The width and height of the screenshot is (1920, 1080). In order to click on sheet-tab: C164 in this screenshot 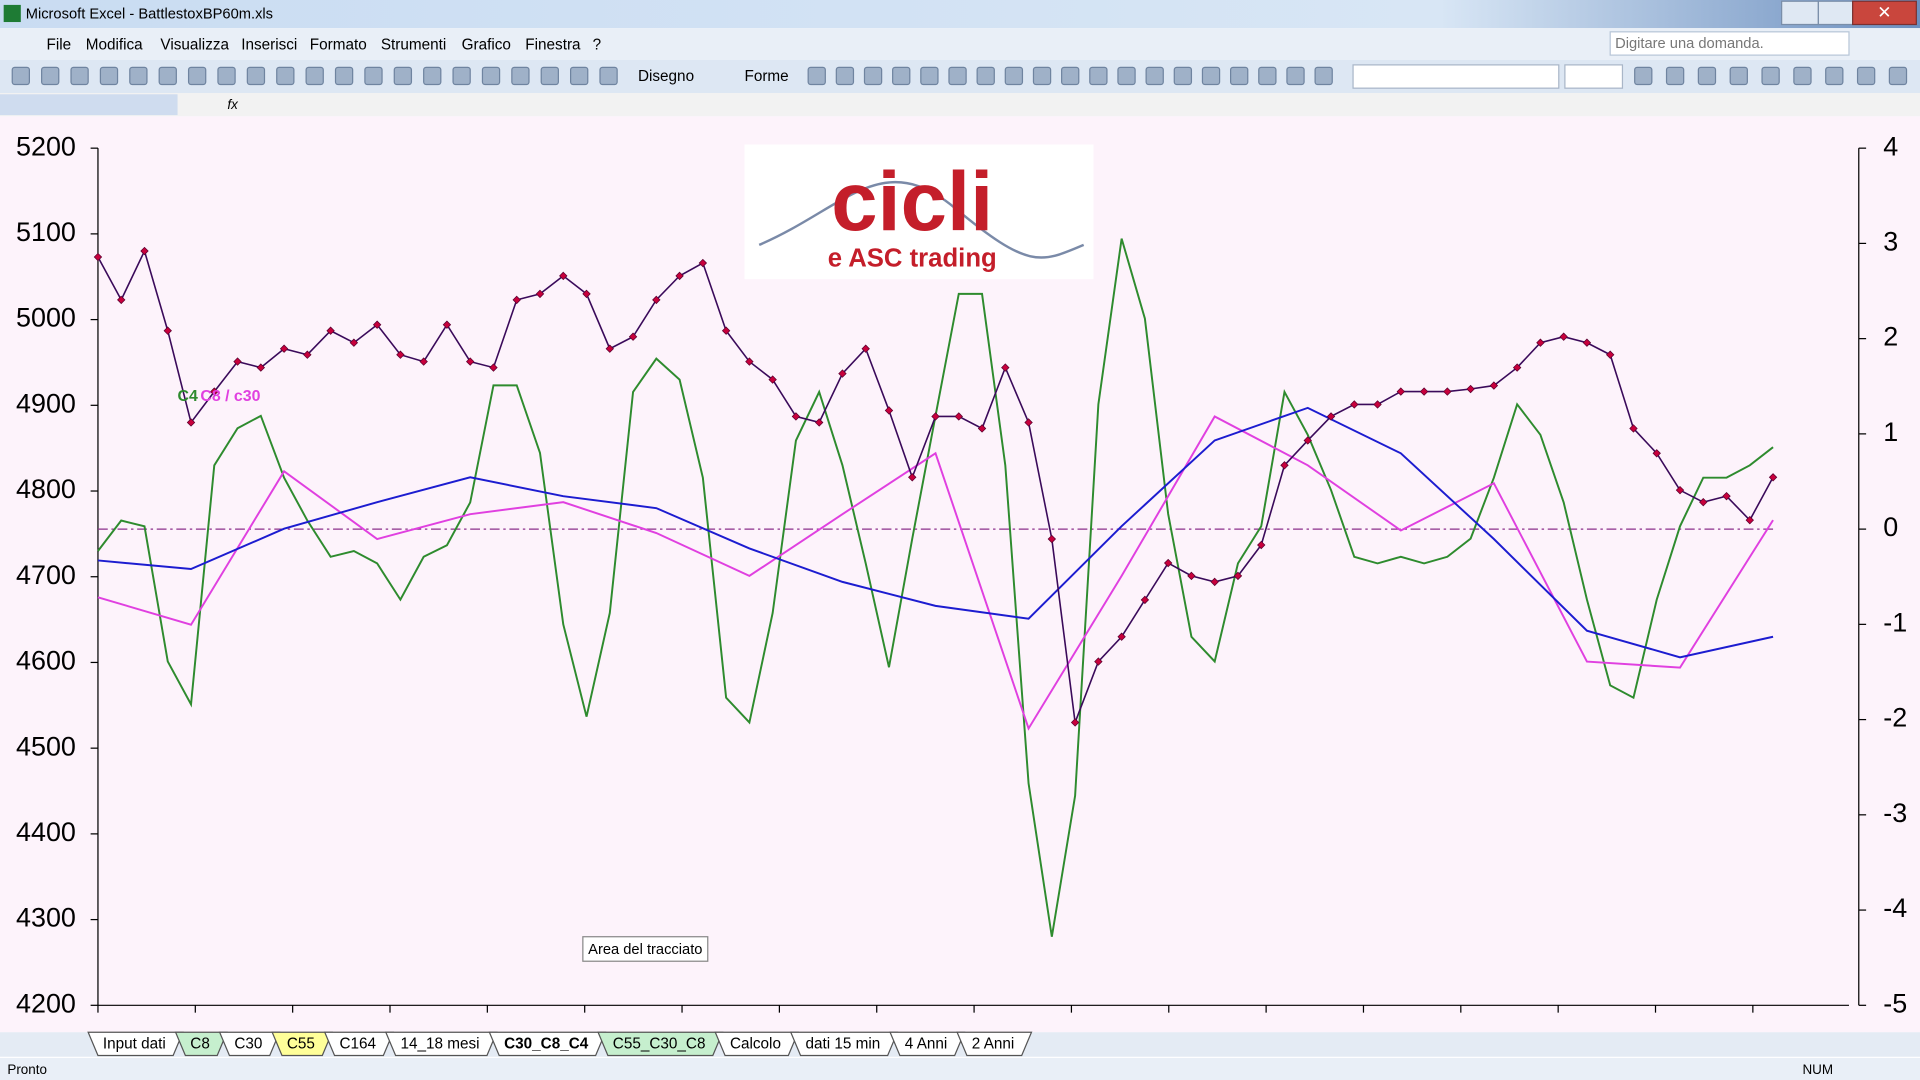, I will do `click(359, 1044)`.